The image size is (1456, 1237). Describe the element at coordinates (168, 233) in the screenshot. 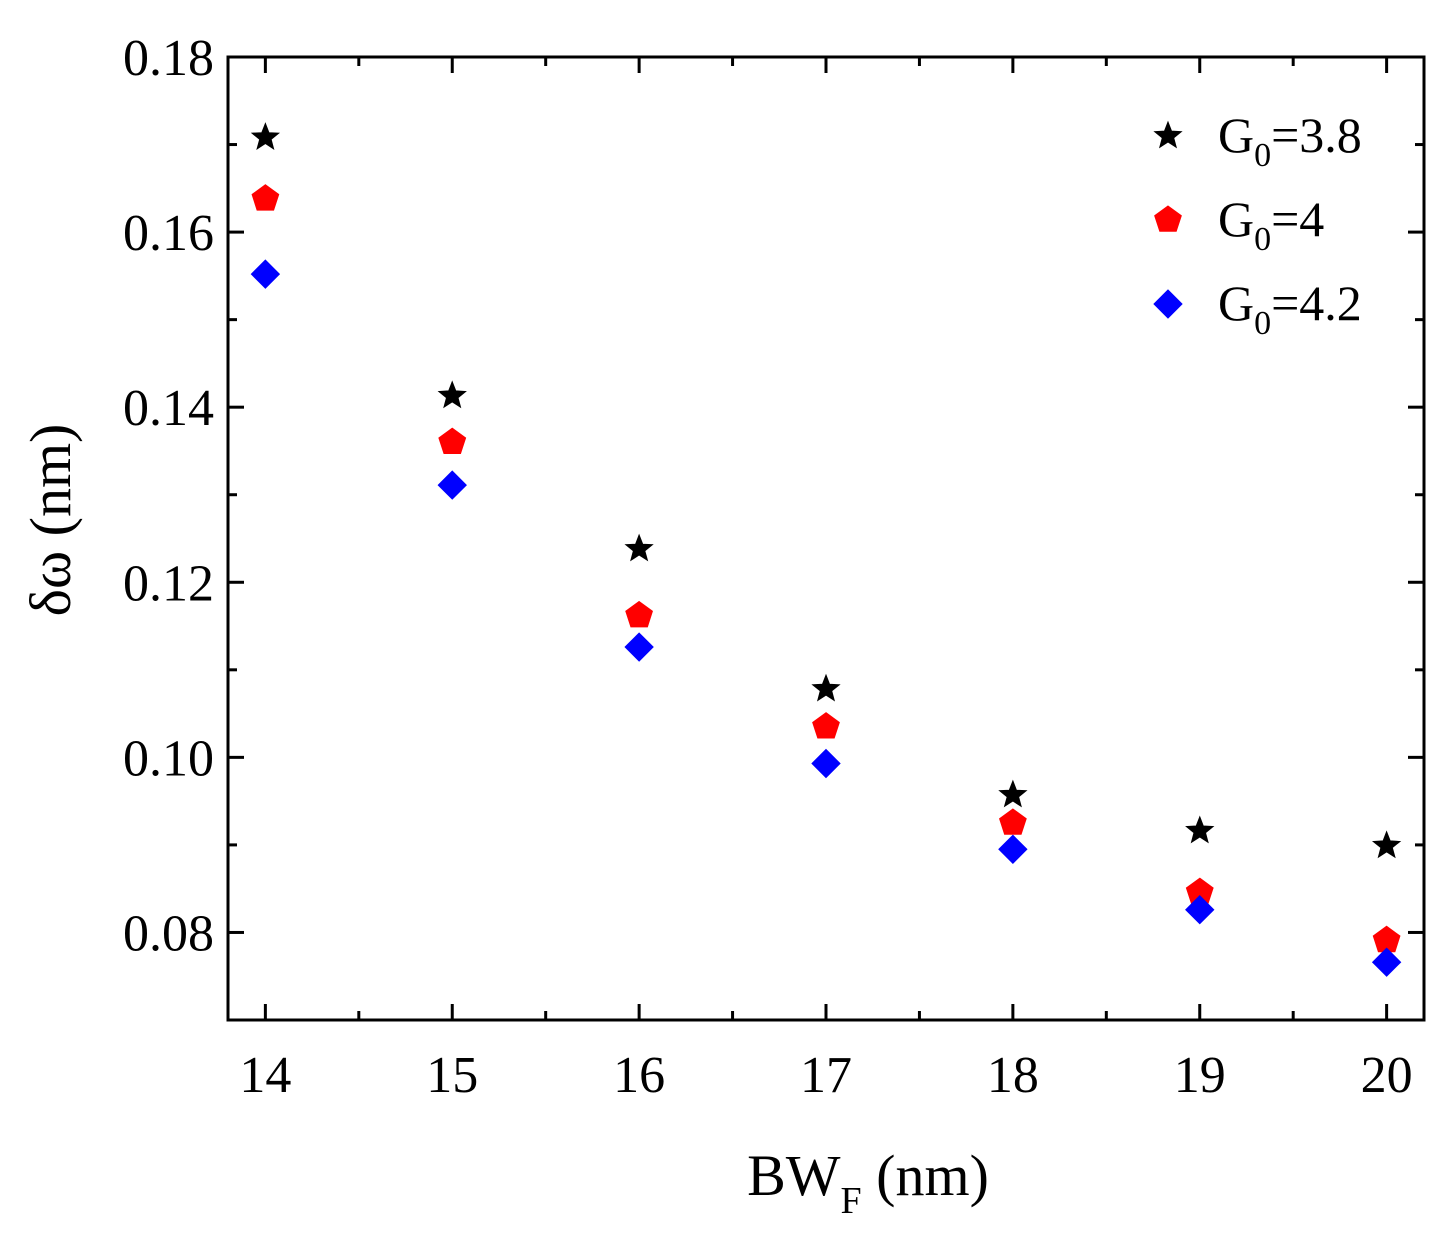

I see `y-tick-label: 0.16` at that location.